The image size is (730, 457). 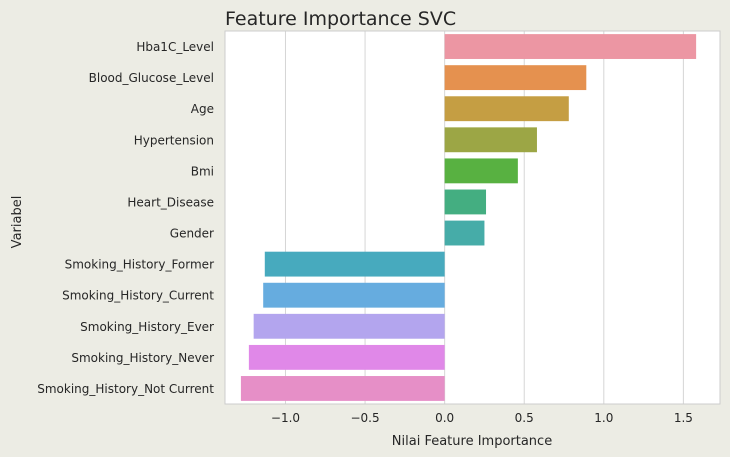 What do you see at coordinates (139, 265) in the screenshot?
I see `y-tick-label: Smoking_History_Former` at bounding box center [139, 265].